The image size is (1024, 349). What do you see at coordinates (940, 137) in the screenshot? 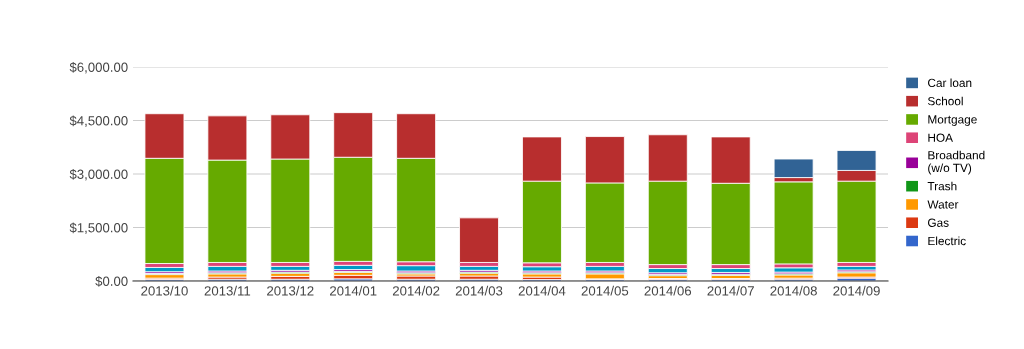
I see `legend-label: HOA` at bounding box center [940, 137].